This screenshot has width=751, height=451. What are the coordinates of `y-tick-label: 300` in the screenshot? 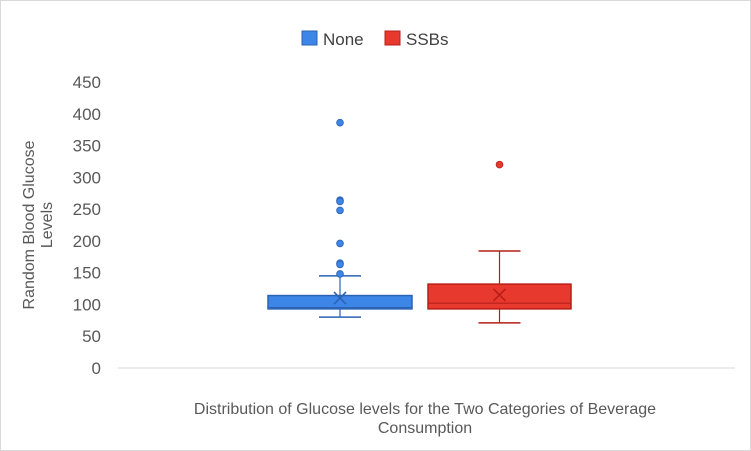 It's located at (87, 177).